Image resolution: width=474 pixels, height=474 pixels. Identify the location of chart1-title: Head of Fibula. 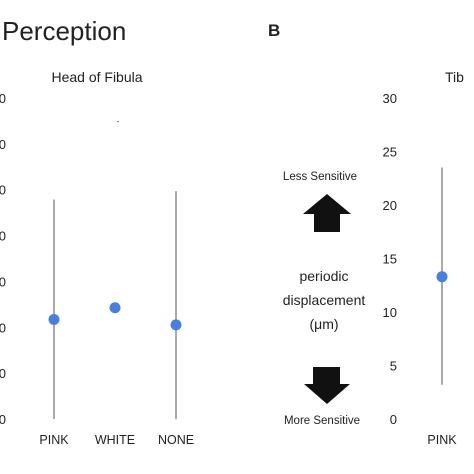
(96, 77).